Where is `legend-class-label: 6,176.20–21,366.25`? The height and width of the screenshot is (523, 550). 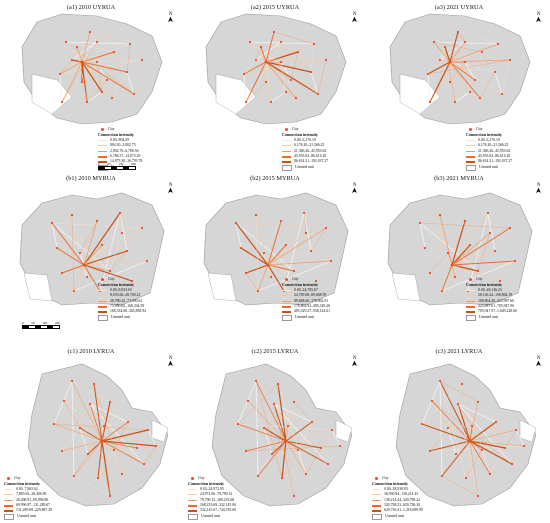 legend-class-label: 6,176.20–21,366.25 is located at coordinates (493, 145).